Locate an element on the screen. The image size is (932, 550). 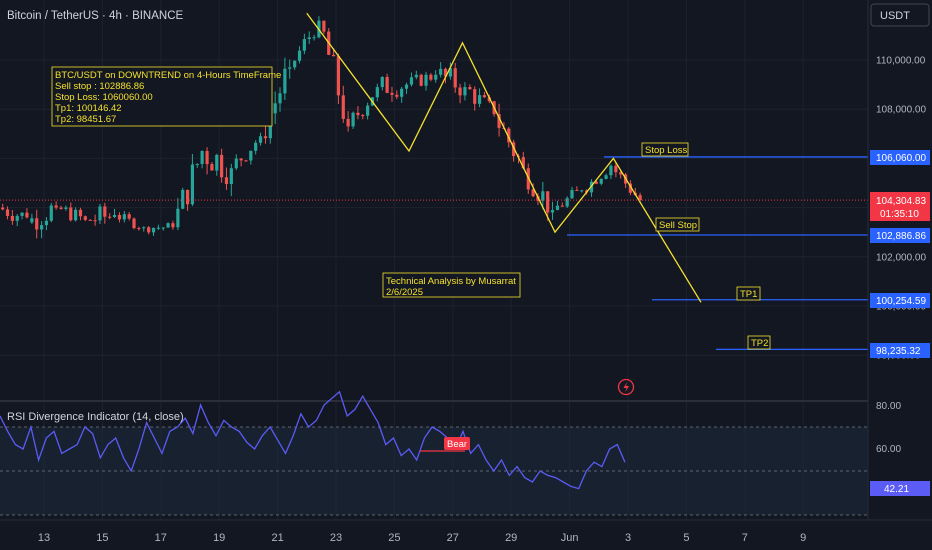
tp2-badge: 98,235.32 is located at coordinates (900, 350).